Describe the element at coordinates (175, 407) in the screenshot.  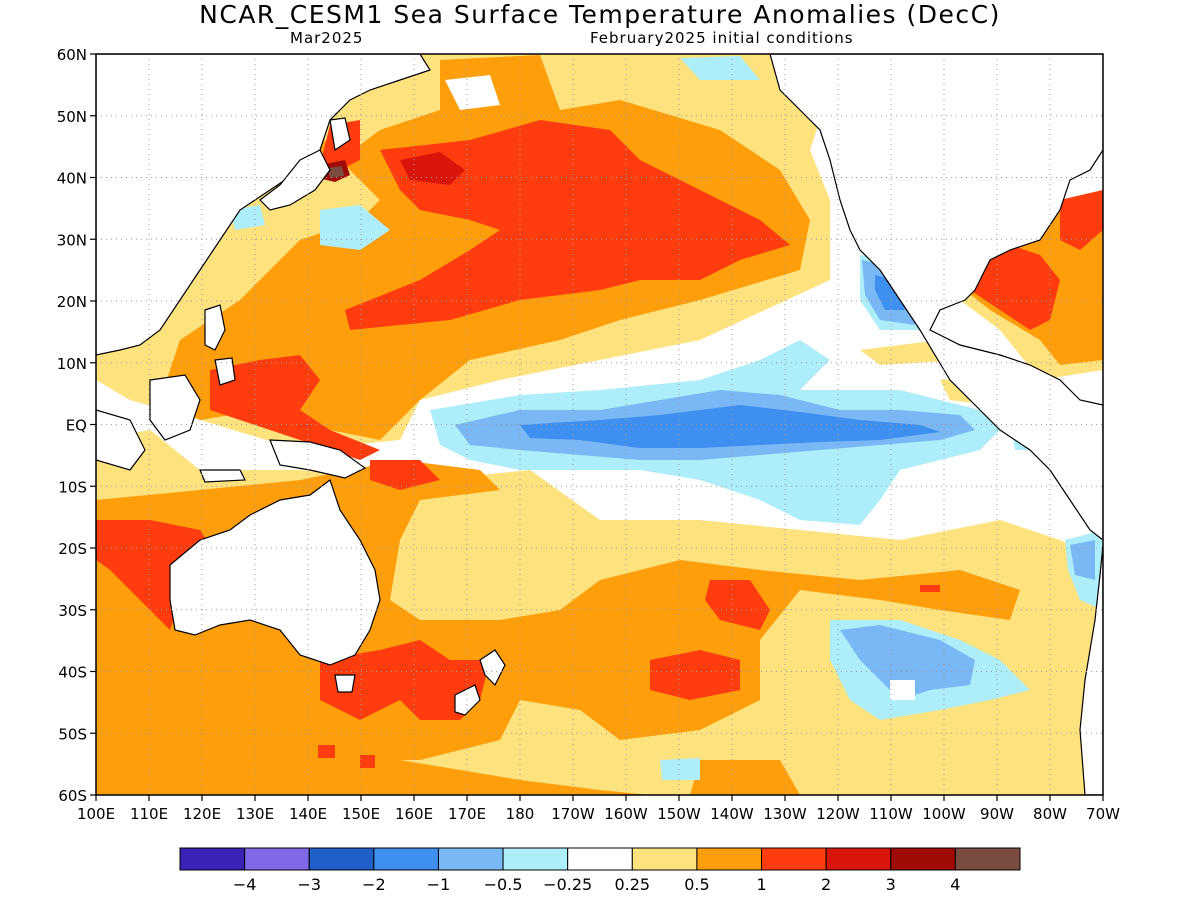
I see `borneo-outline` at that location.